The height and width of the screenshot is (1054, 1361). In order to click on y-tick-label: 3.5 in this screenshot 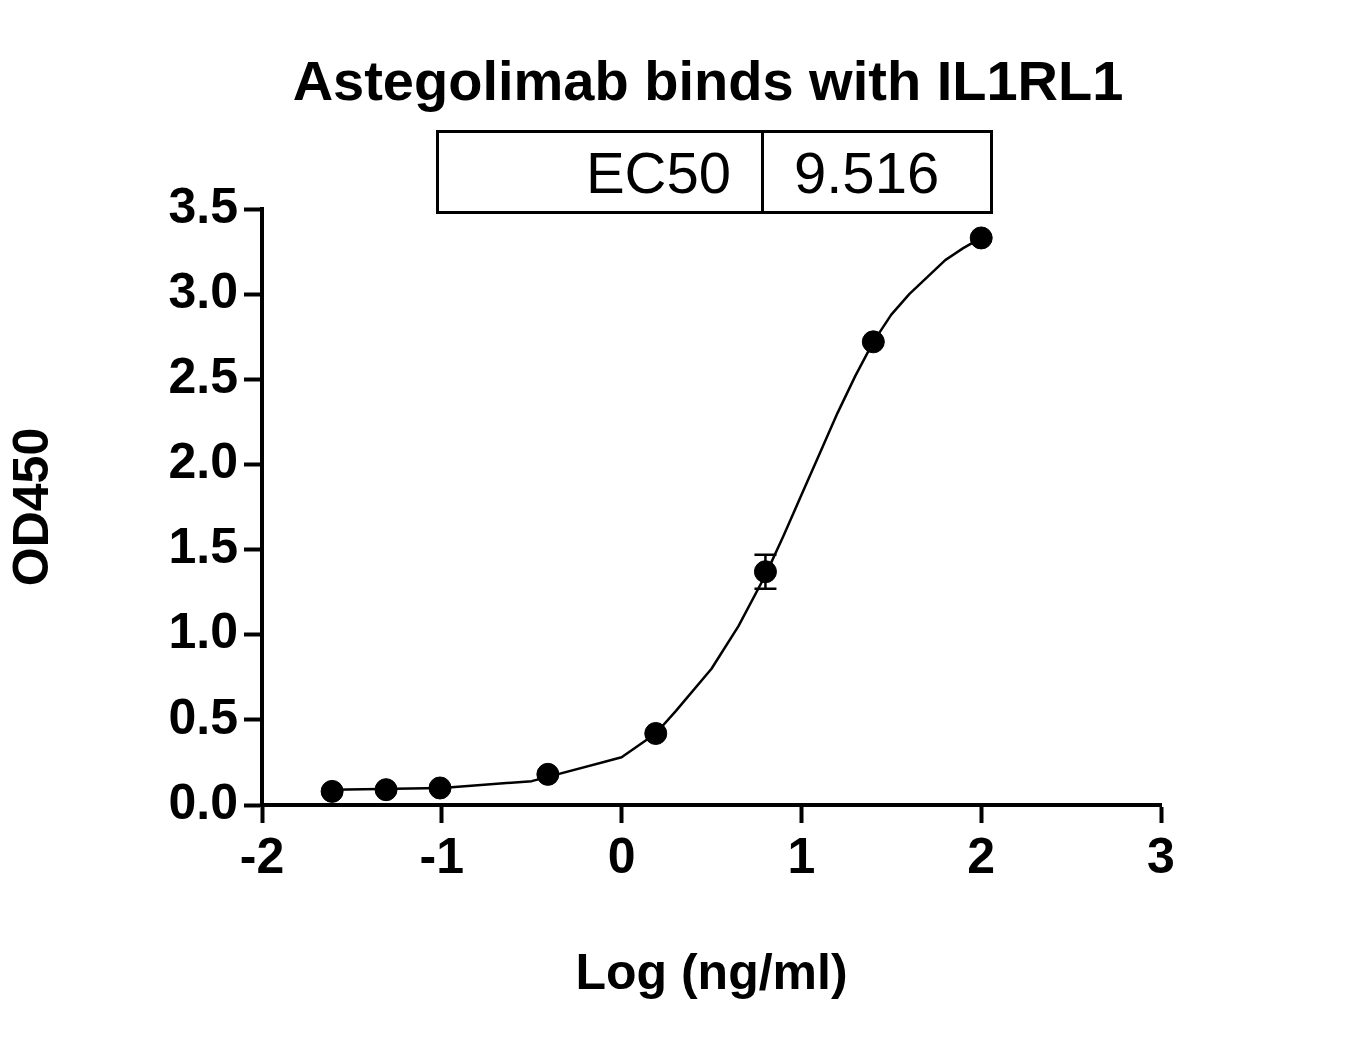, I will do `click(203, 205)`.